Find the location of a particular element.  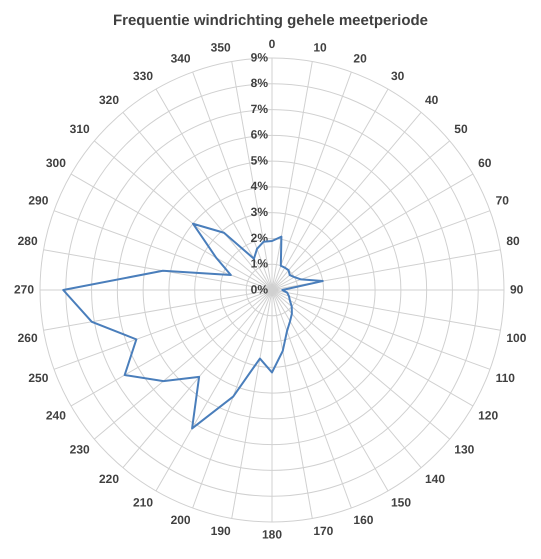

chart-title: Frequentie windrichting gehele meetperiode is located at coordinates (270, 21).